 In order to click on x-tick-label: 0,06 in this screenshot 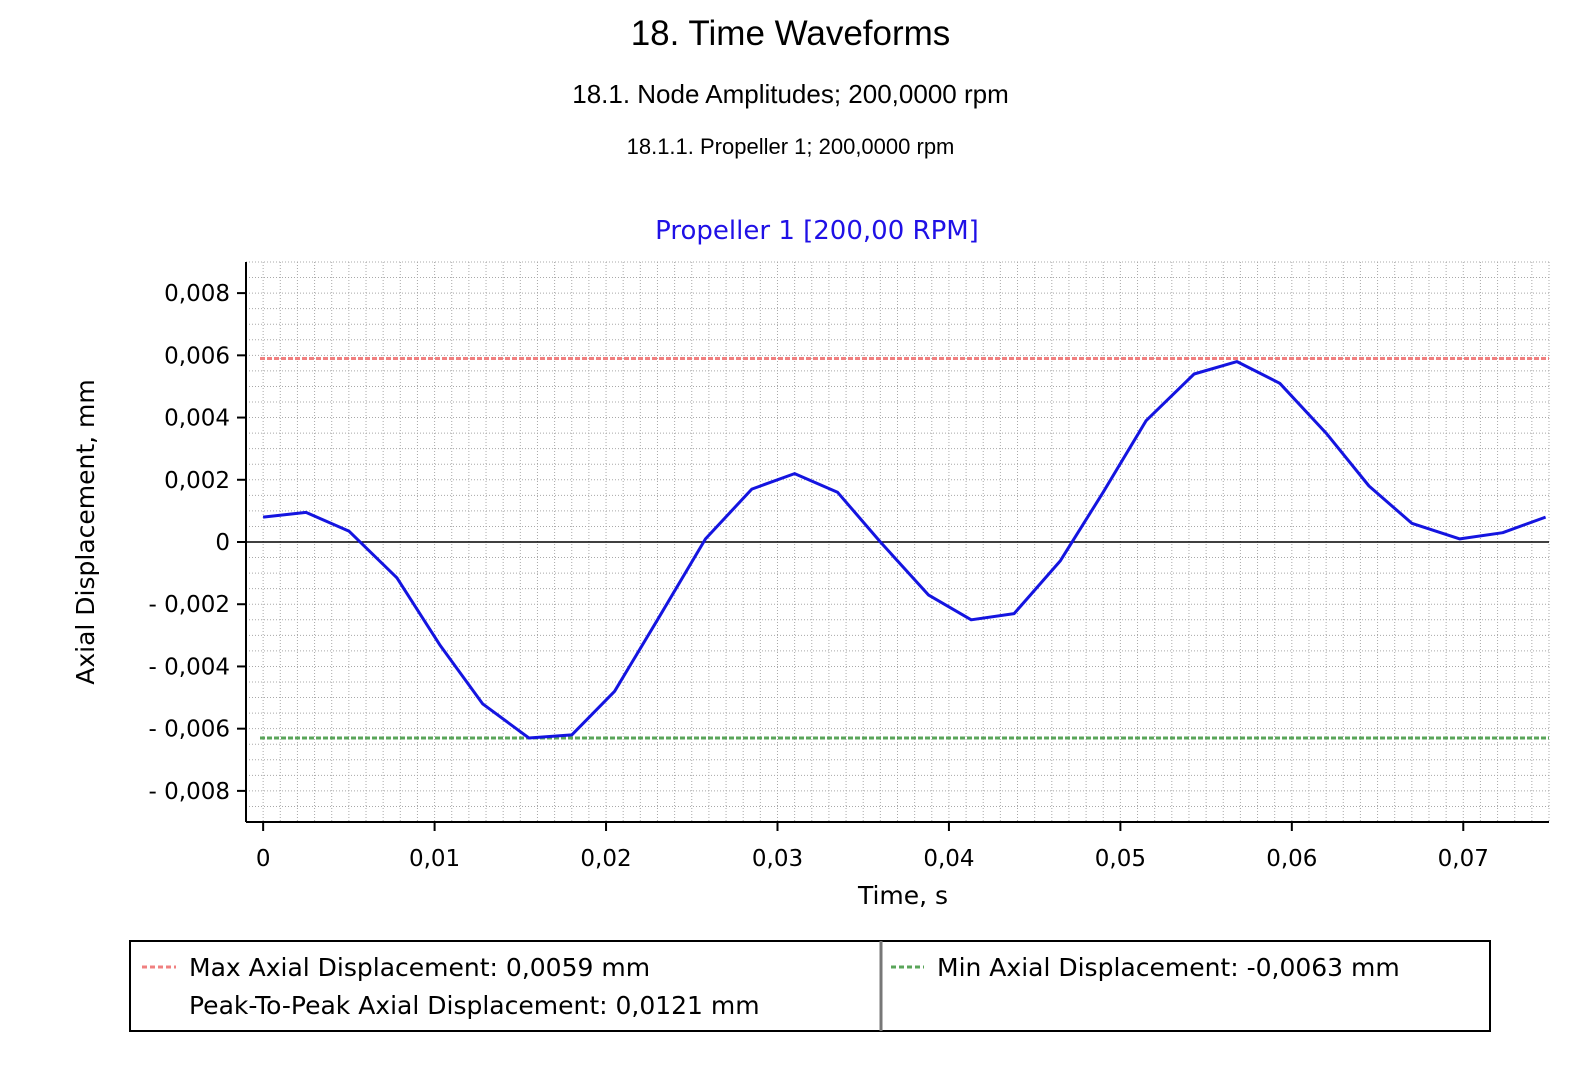, I will do `click(1291, 859)`.